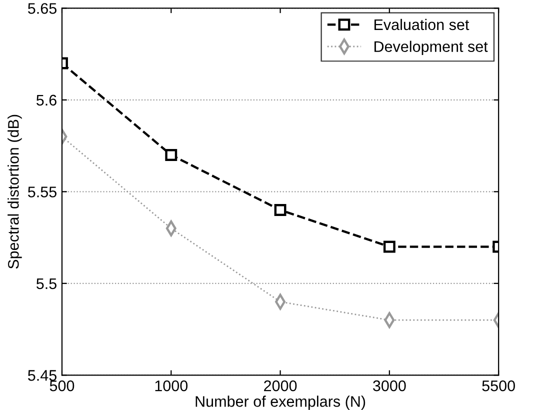  I want to click on y-axis-title: Spectral distortion (dB), so click(15, 191).